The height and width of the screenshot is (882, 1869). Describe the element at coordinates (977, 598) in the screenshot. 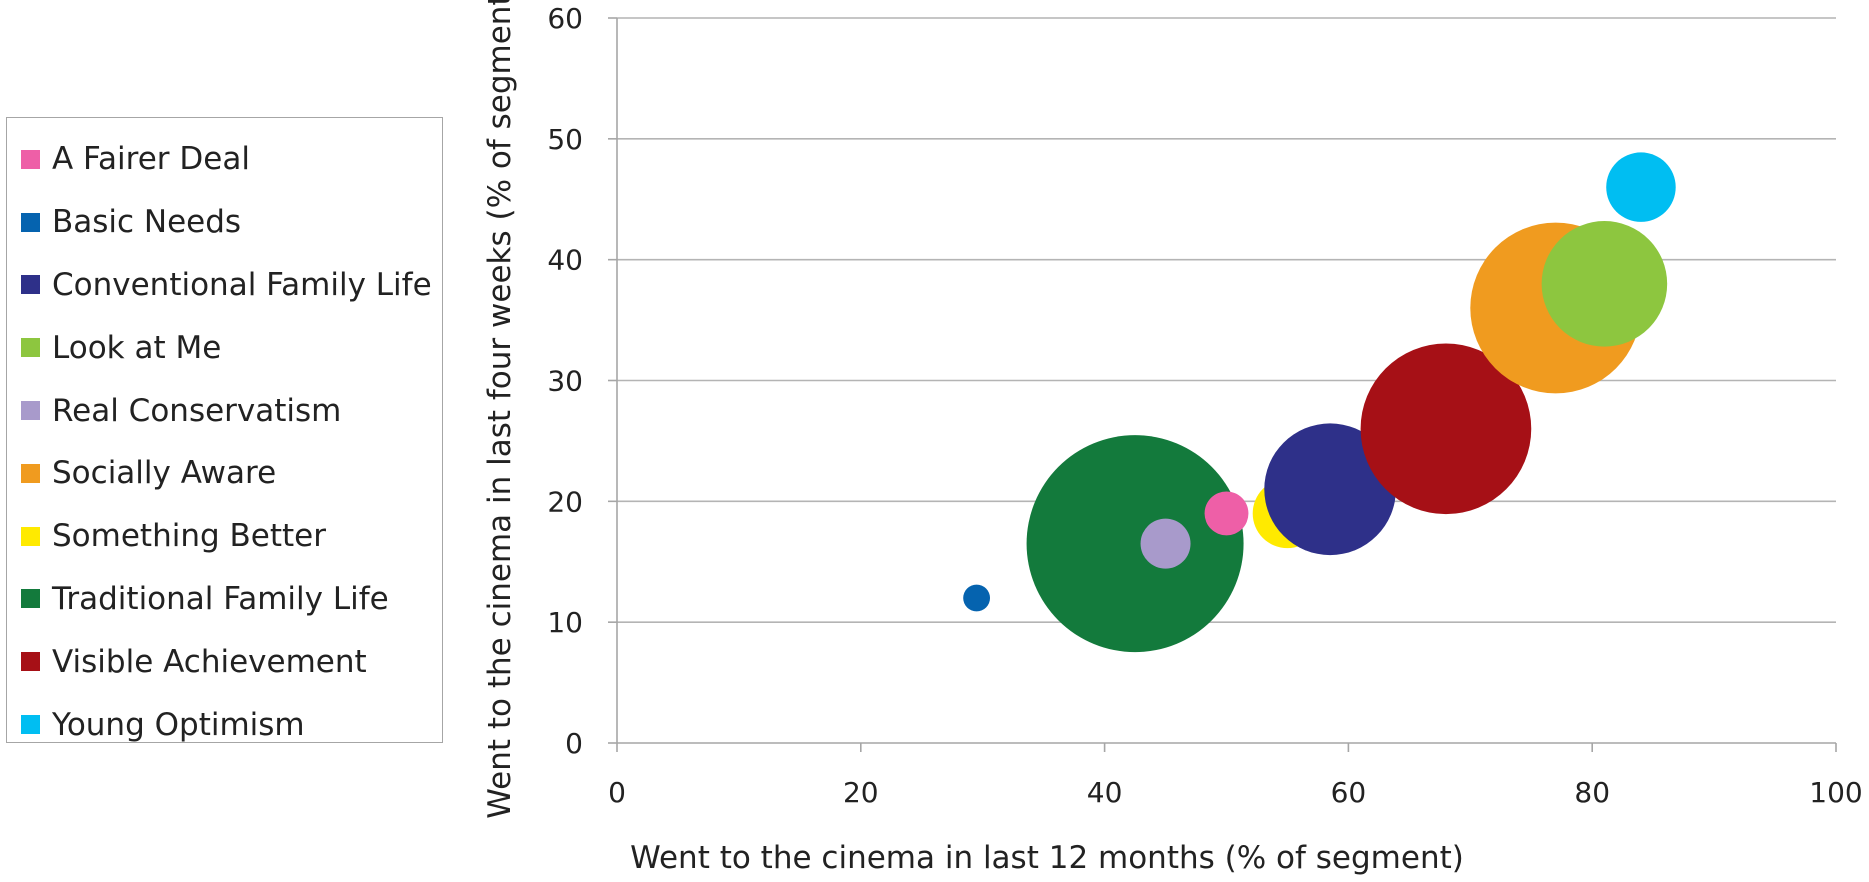

I see `bubble-basic-needs` at that location.